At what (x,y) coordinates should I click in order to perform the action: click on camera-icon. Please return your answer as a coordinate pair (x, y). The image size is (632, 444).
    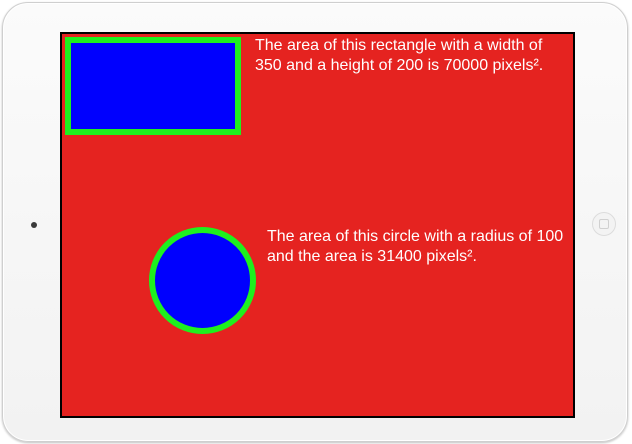
    Looking at the image, I should click on (34, 225).